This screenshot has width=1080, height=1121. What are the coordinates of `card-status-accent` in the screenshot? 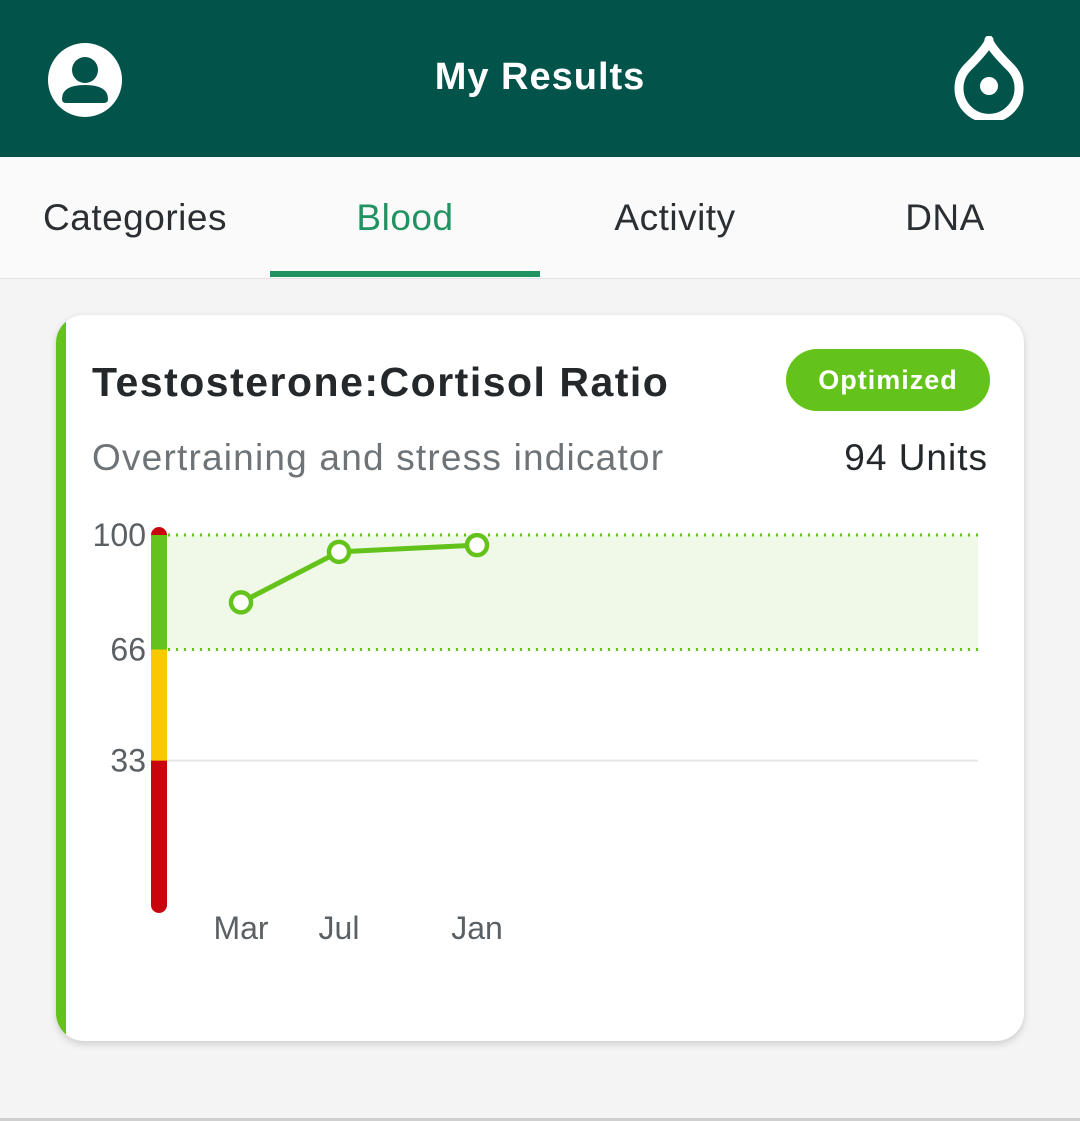 It's located at (61, 678).